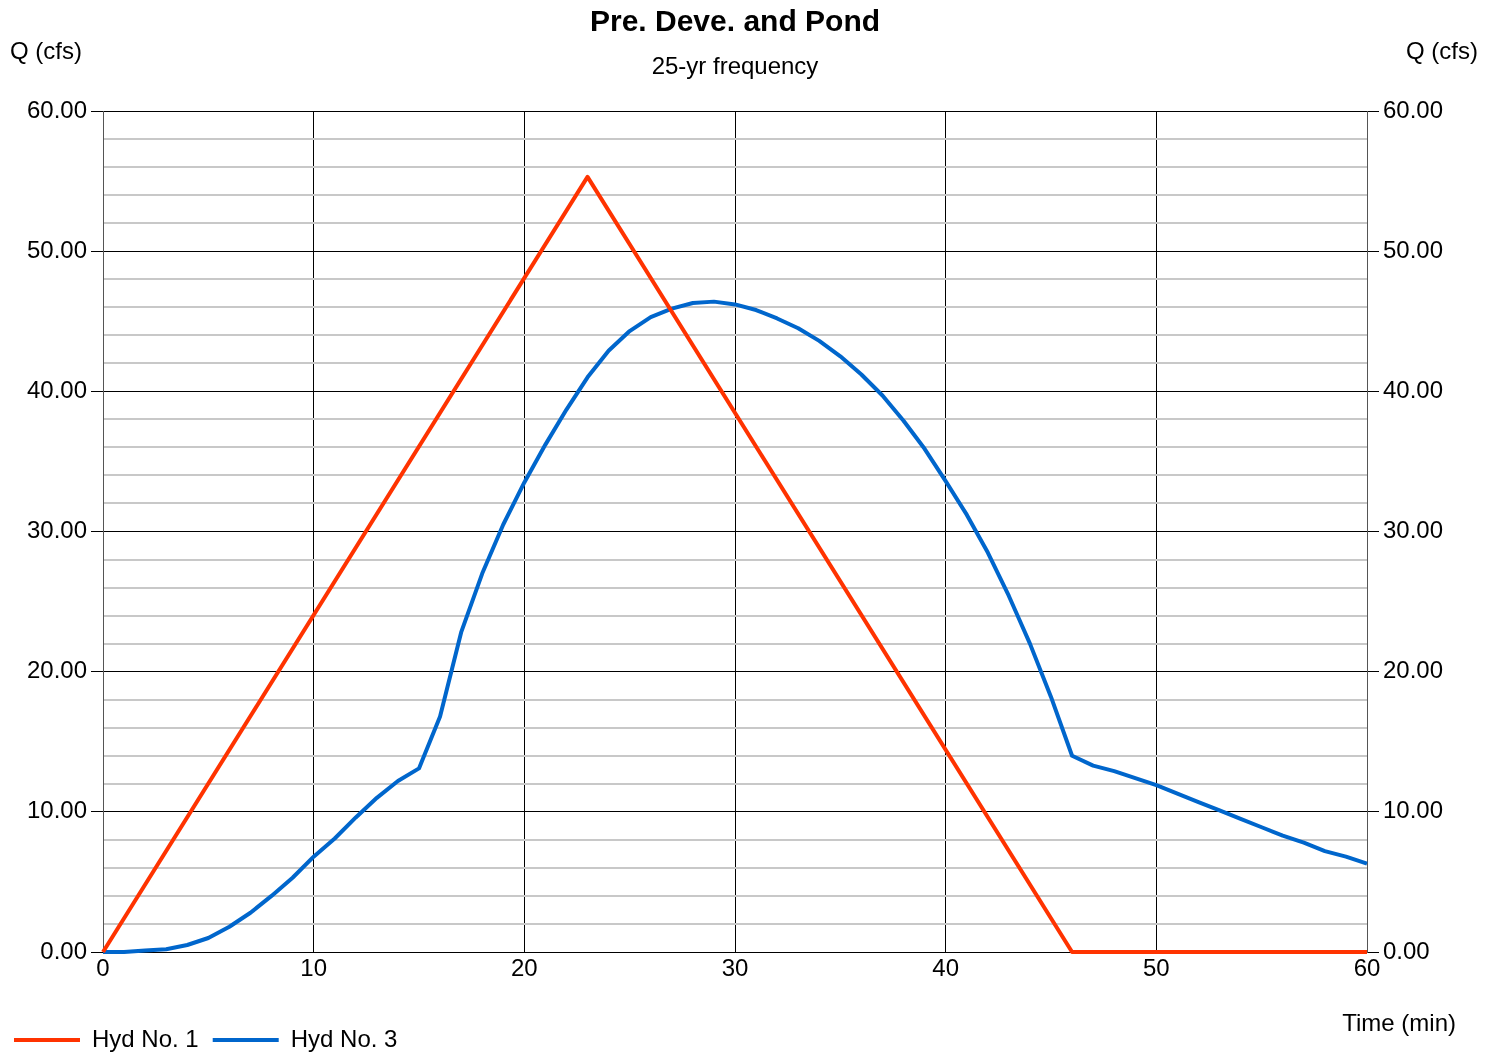 This screenshot has height=1062, width=1494. I want to click on x-tick-label: 40, so click(946, 968).